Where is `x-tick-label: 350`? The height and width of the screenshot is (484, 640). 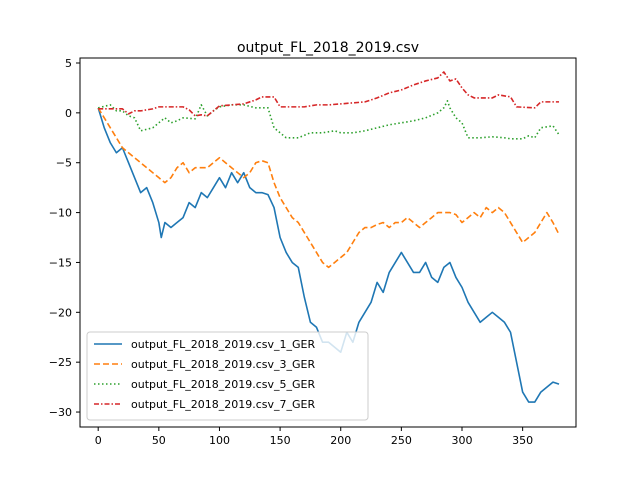
x-tick-label: 350 is located at coordinates (522, 440).